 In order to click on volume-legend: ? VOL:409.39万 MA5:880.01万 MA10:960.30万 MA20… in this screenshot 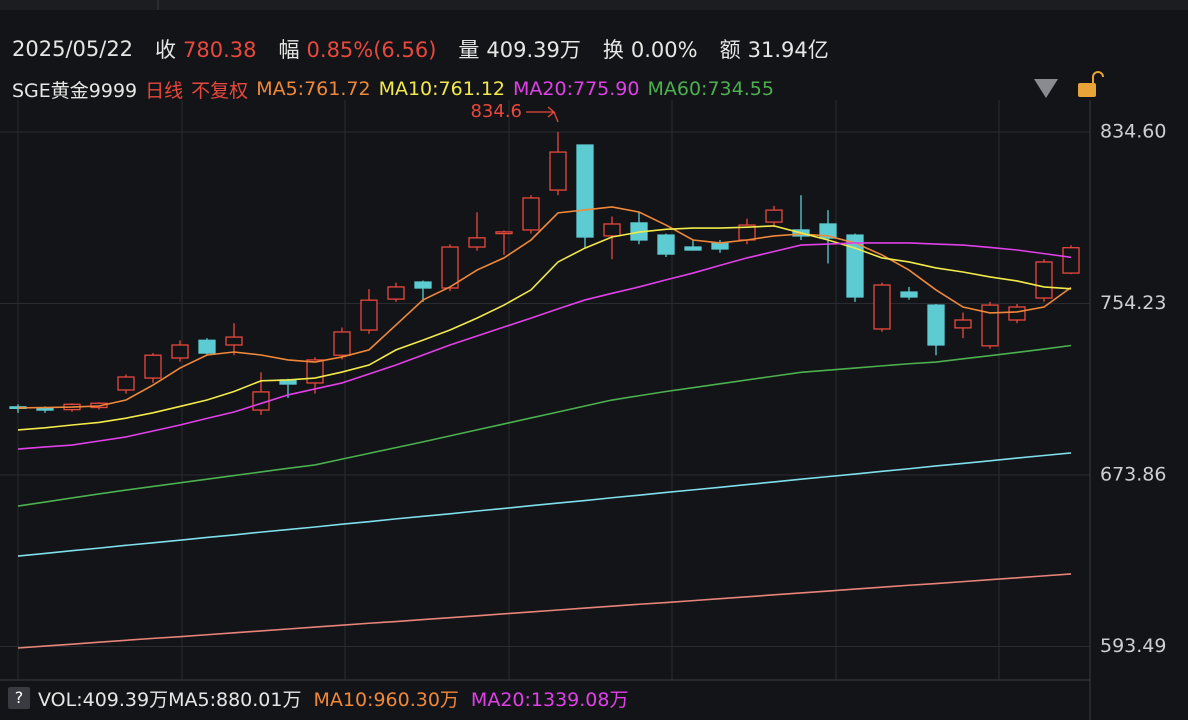, I will do `click(324, 698)`.